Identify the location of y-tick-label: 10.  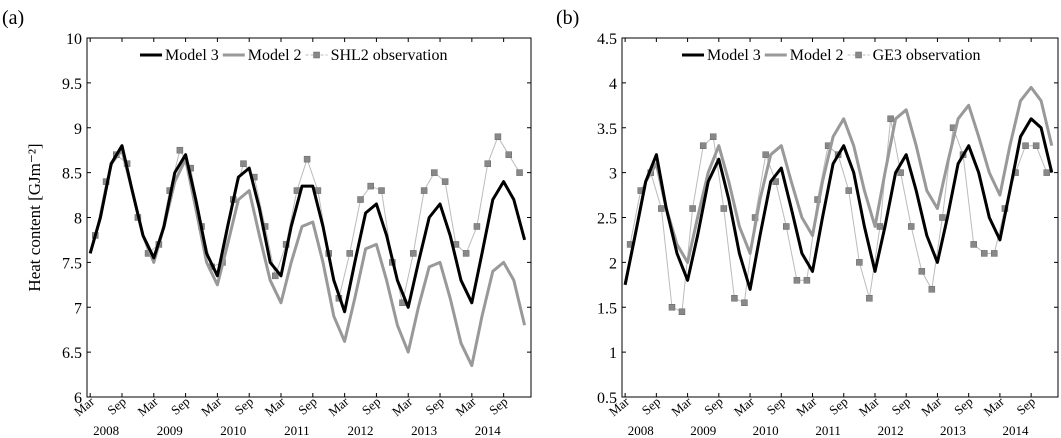
(74, 39).